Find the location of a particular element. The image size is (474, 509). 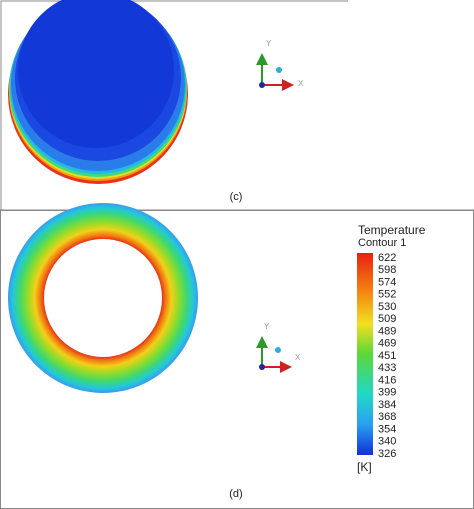

legend-tick-label: 509 is located at coordinates (387, 319).